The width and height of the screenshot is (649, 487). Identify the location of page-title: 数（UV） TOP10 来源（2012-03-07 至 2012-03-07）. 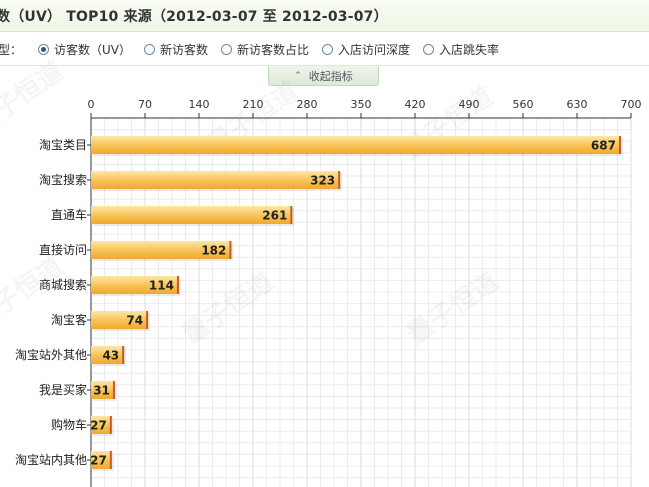
(194, 17).